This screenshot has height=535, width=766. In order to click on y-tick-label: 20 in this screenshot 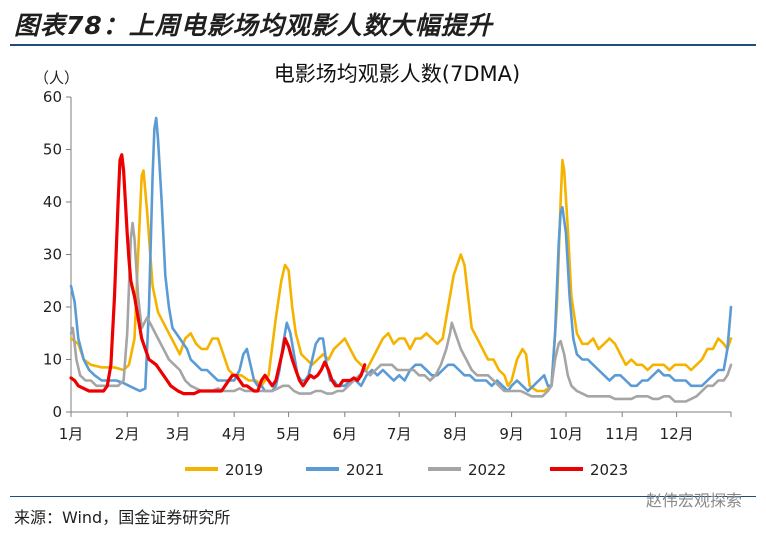, I will do `click(52, 307)`.